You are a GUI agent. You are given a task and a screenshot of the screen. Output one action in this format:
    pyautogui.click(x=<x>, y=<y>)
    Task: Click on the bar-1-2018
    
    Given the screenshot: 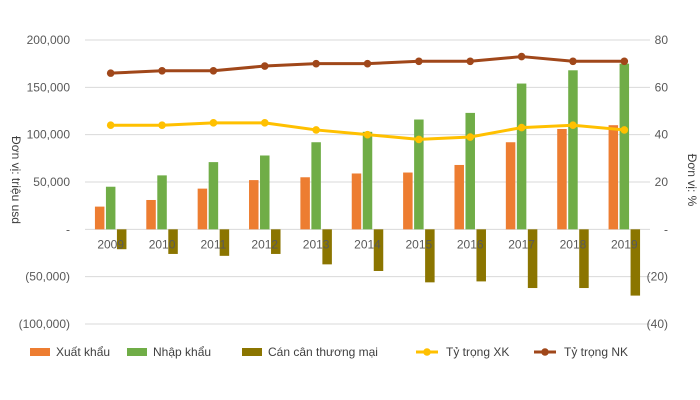 What is the action you would take?
    pyautogui.click(x=573, y=150)
    